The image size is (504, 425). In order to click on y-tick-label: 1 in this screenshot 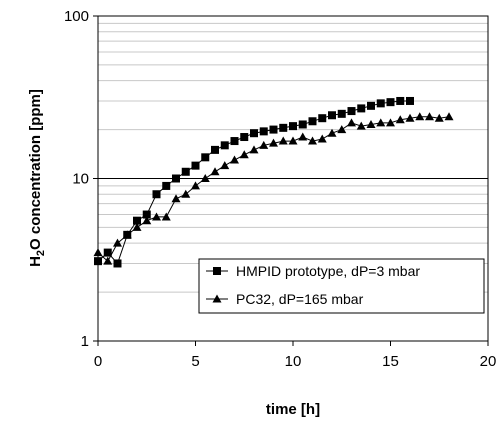, I will do `click(85, 341)`.